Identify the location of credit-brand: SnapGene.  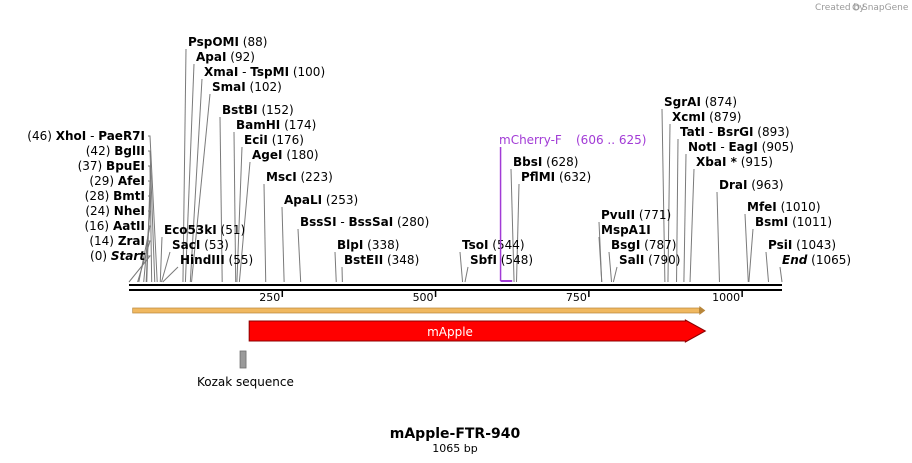
(885, 8).